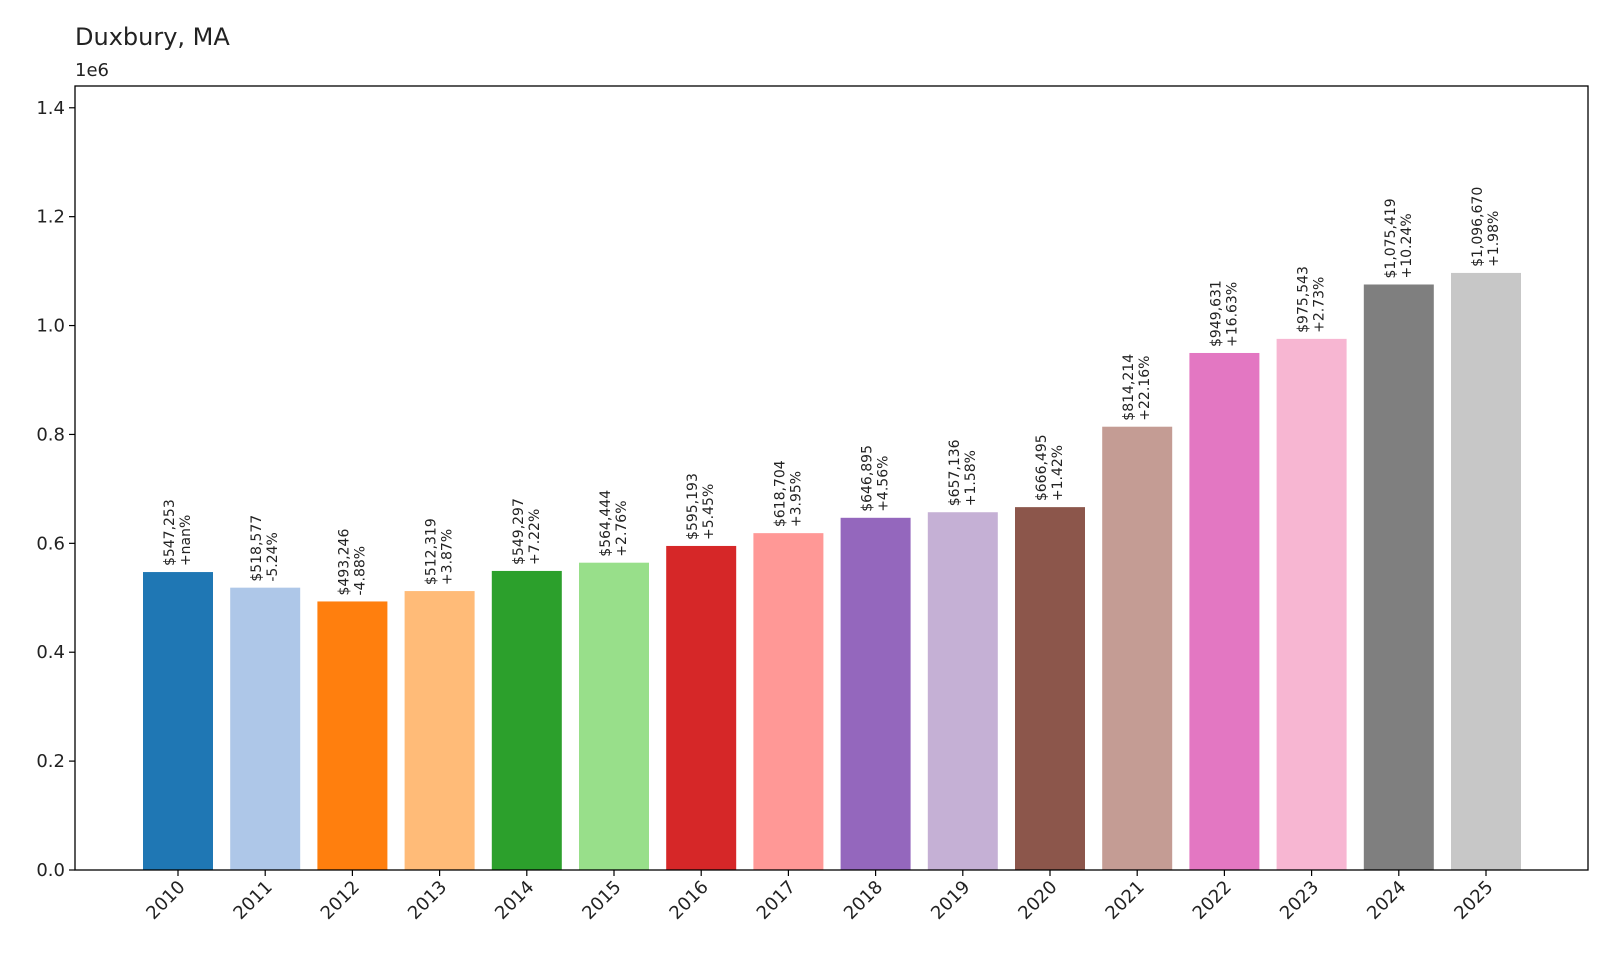 This screenshot has width=1600, height=960. What do you see at coordinates (1058, 473) in the screenshot?
I see `bar-change-label: +1.42%` at bounding box center [1058, 473].